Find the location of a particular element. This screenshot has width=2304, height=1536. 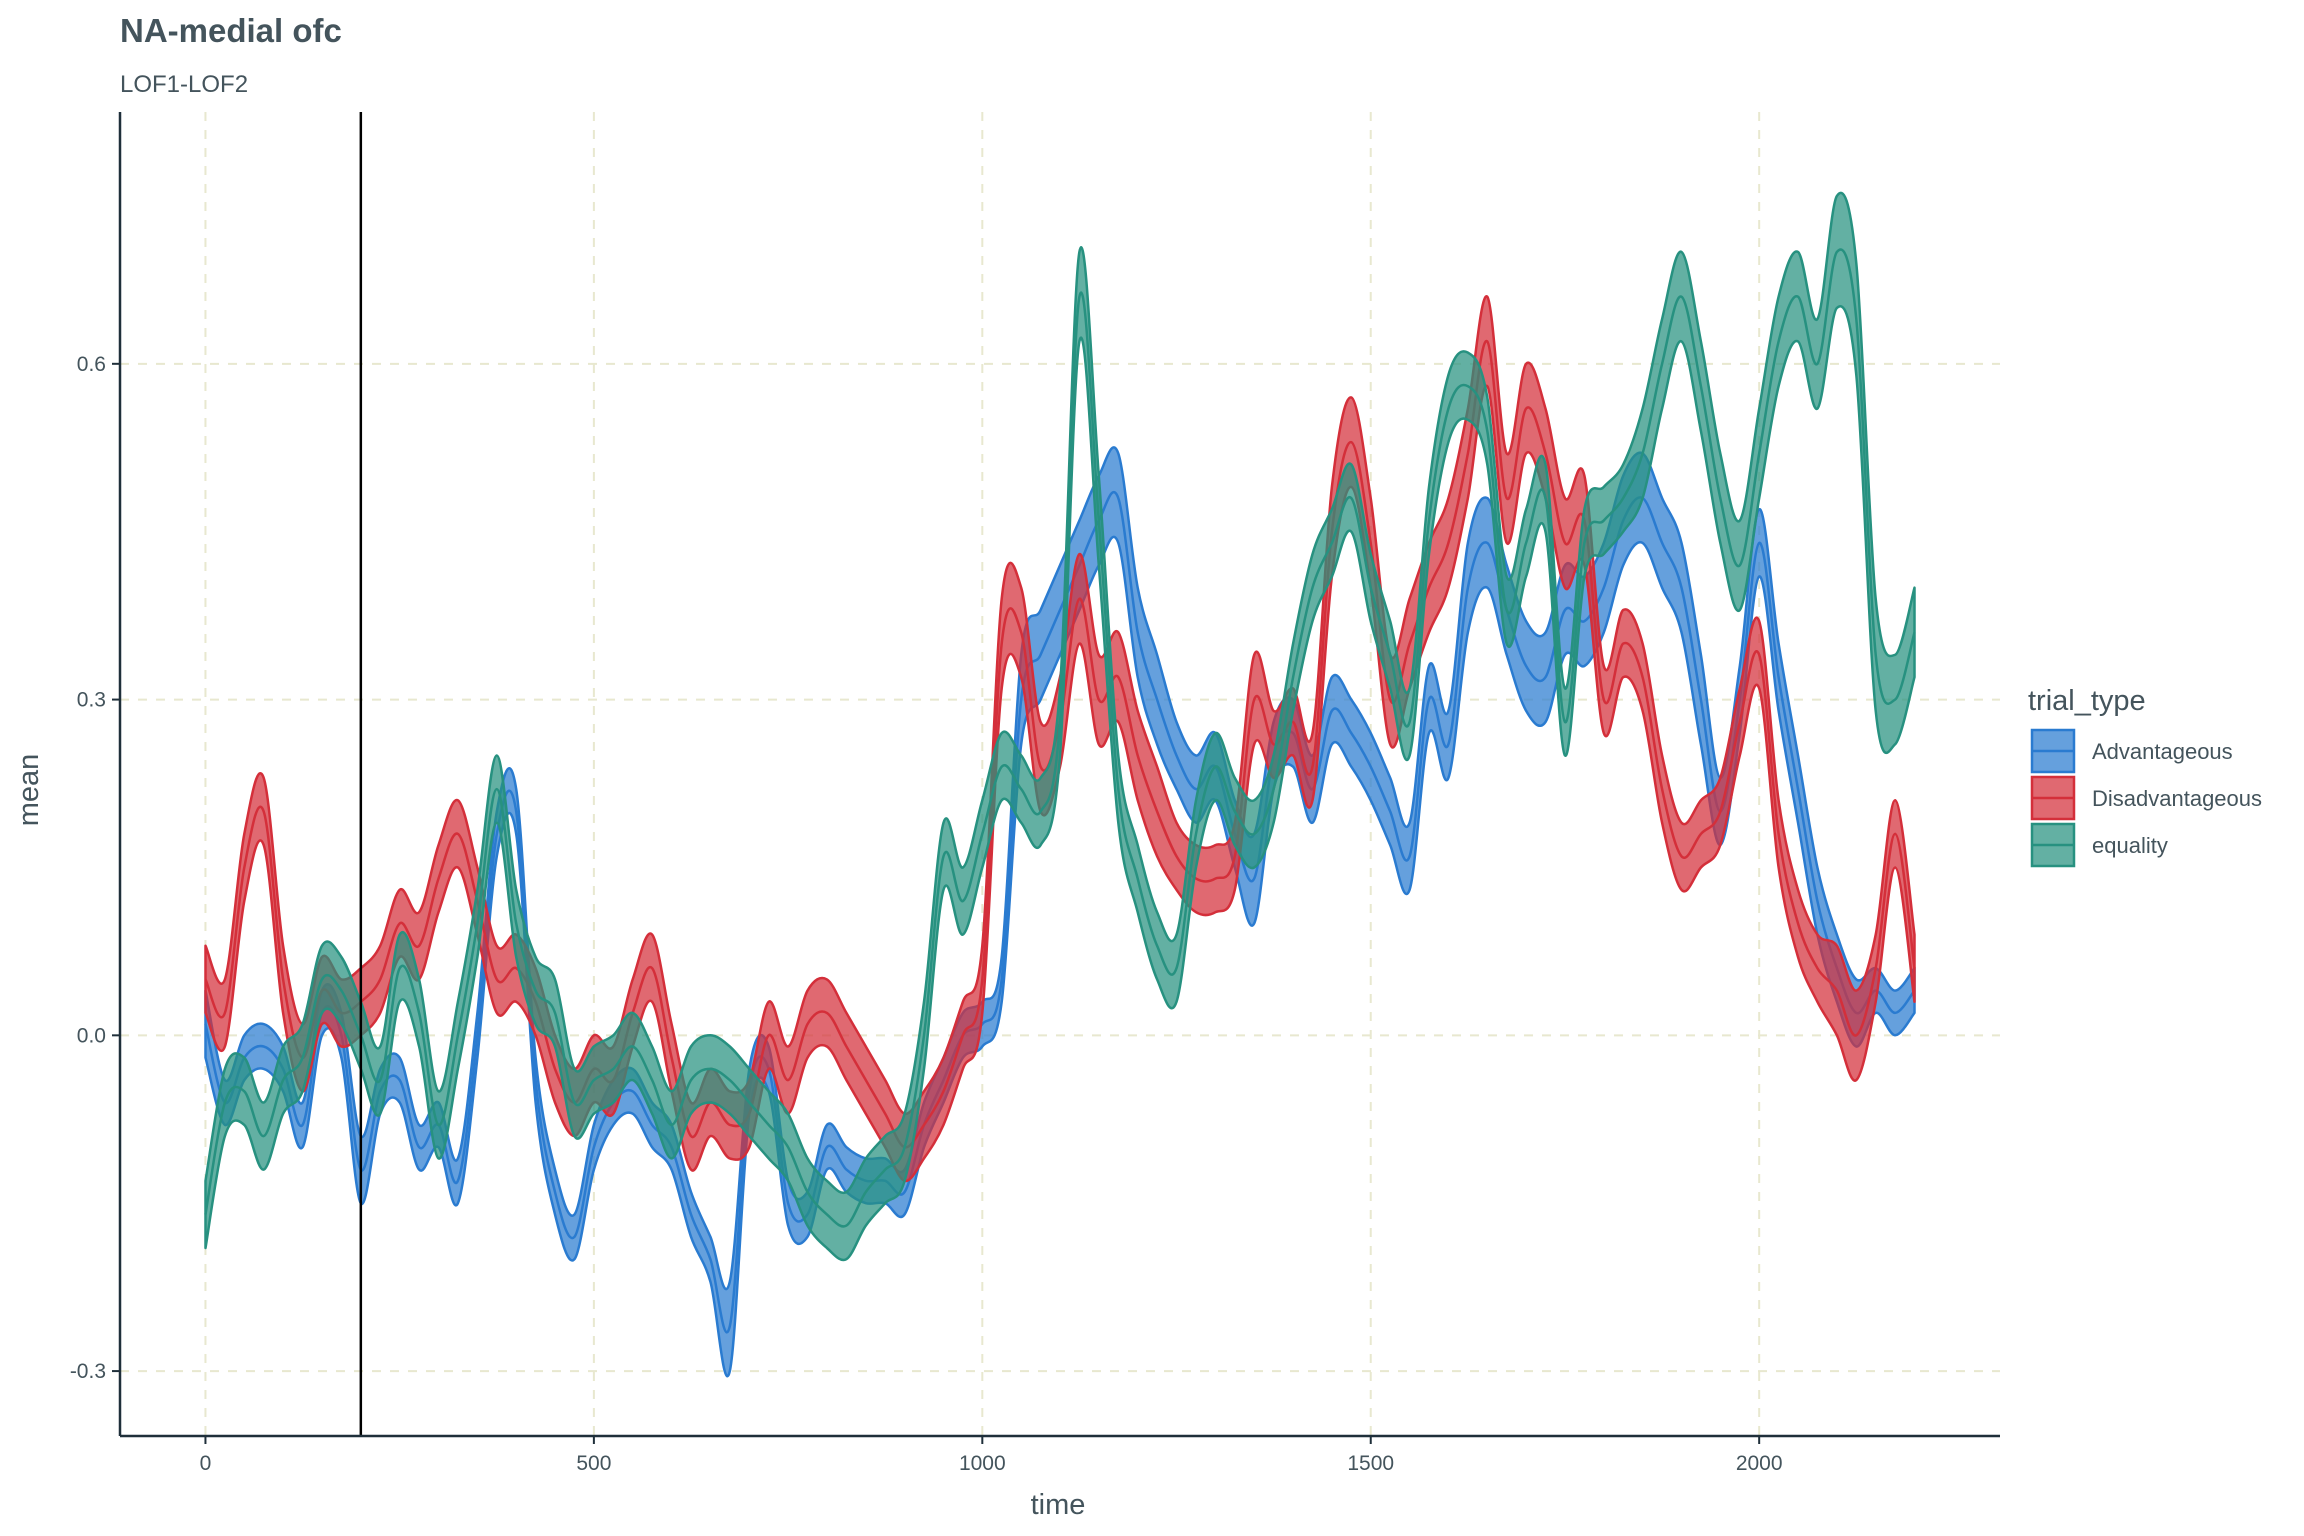

legend-items: Advantageous Disadvantageous equality is located at coordinates (2146, 798).